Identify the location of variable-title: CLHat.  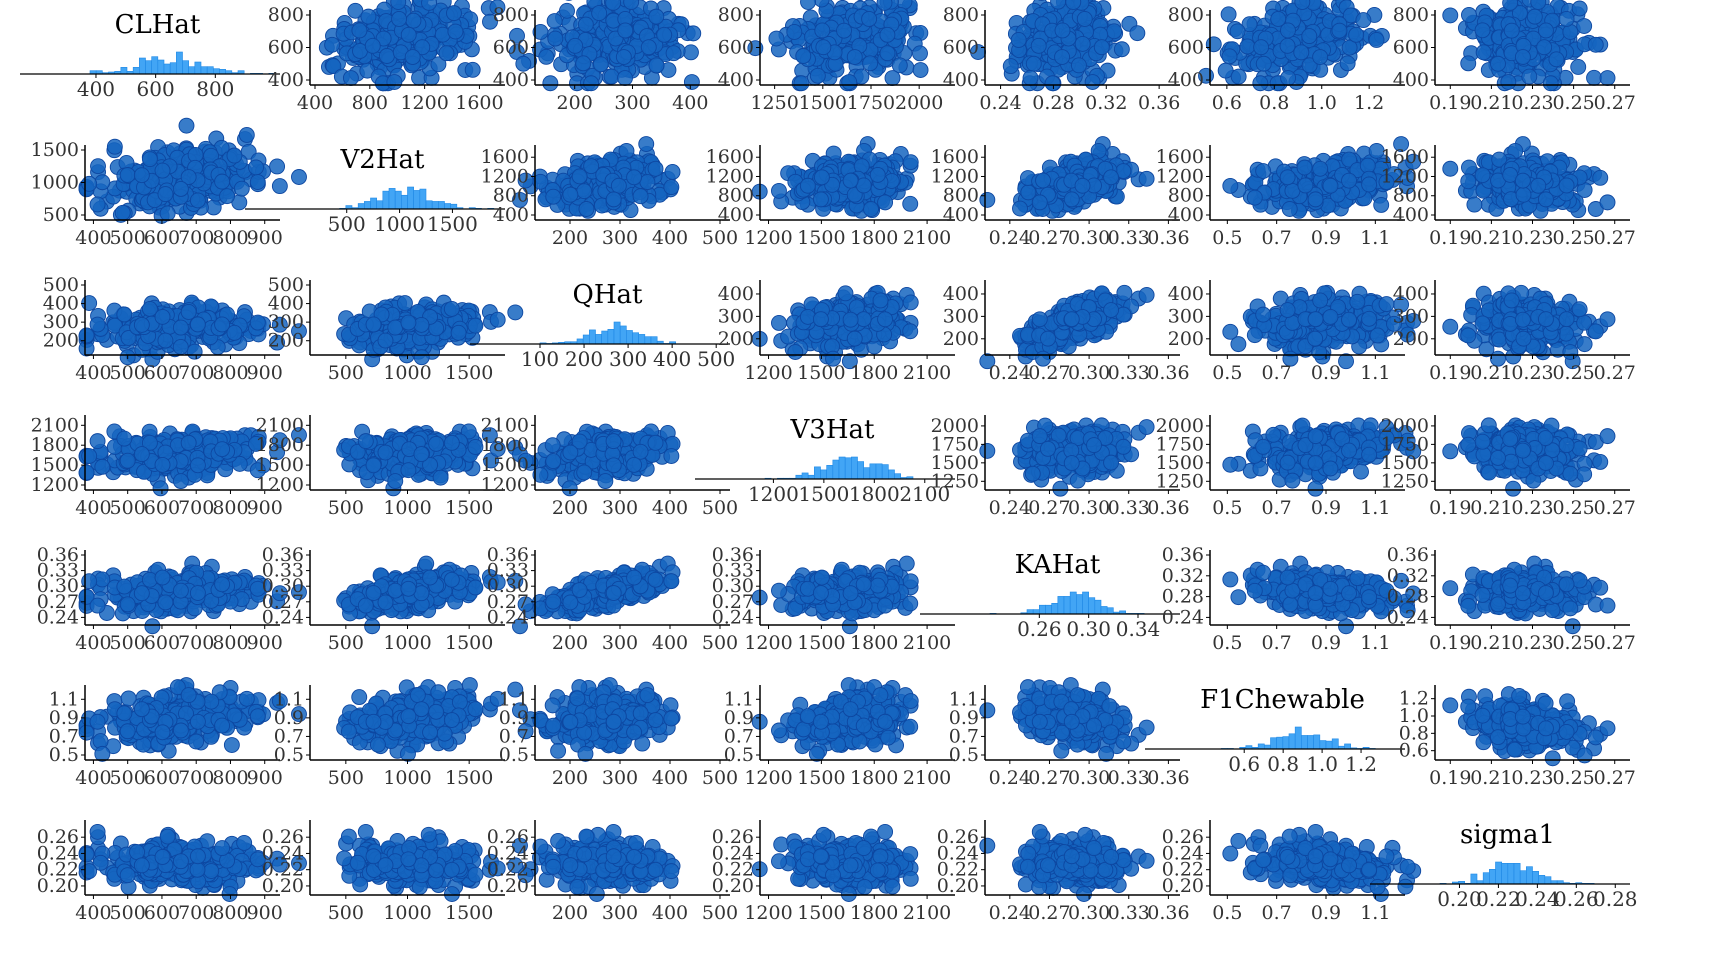
(158, 25).